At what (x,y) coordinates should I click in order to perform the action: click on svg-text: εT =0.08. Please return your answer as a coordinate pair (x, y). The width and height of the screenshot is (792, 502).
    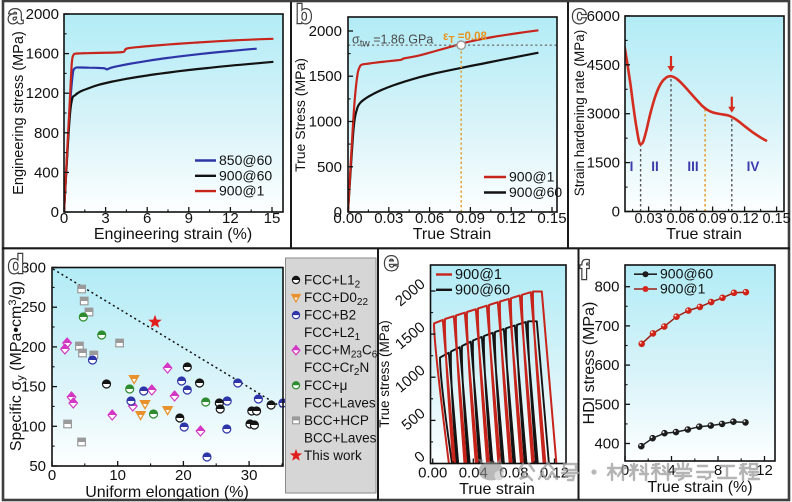
    Looking at the image, I should click on (465, 38).